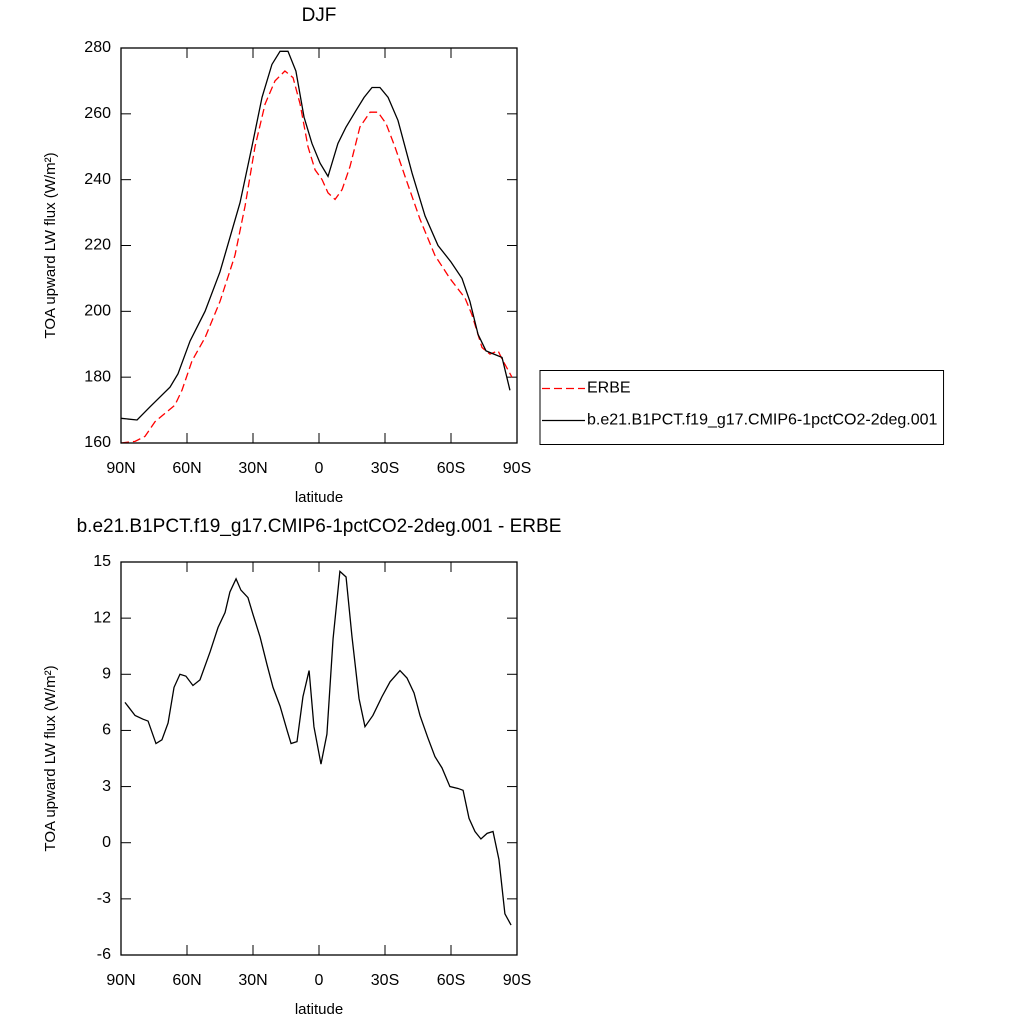  I want to click on legend-box, so click(742, 407).